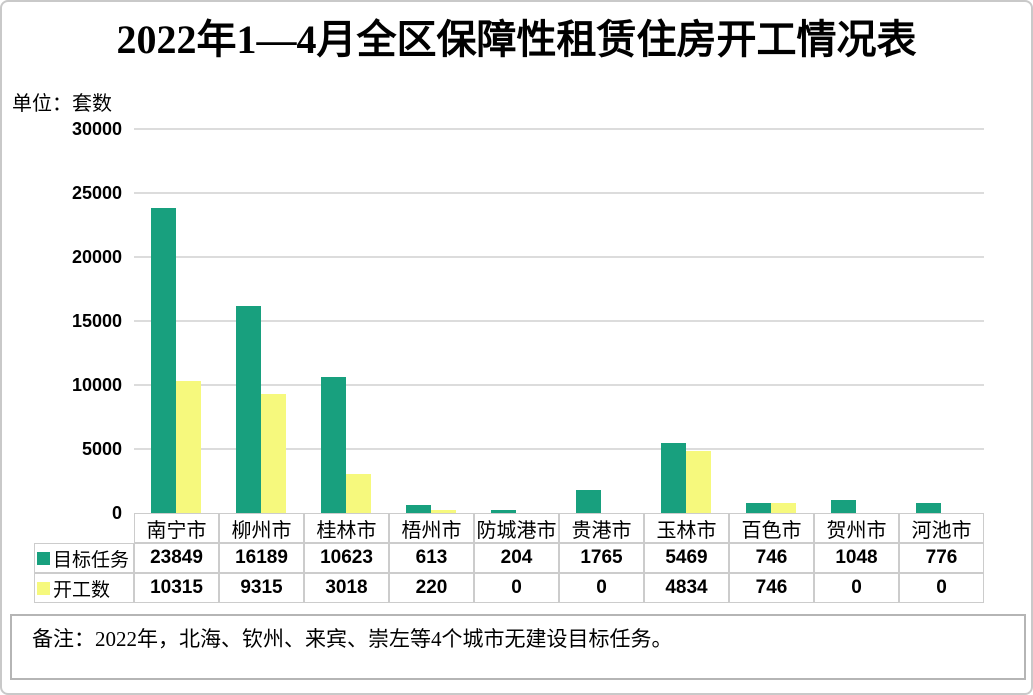  Describe the element at coordinates (96, 385) in the screenshot. I see `y-axis-tick-label: 10000` at that location.